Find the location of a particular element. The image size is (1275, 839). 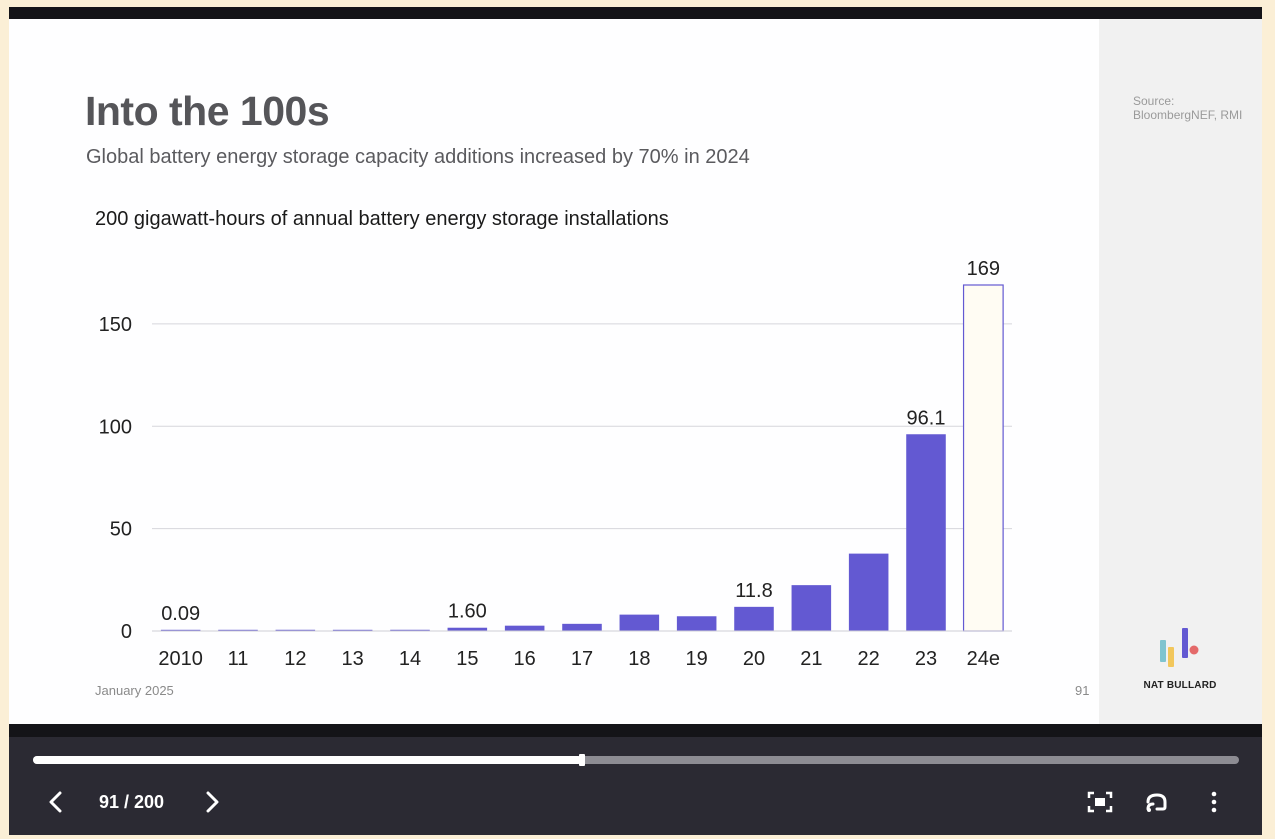

data-label: 11.8 is located at coordinates (753, 591).